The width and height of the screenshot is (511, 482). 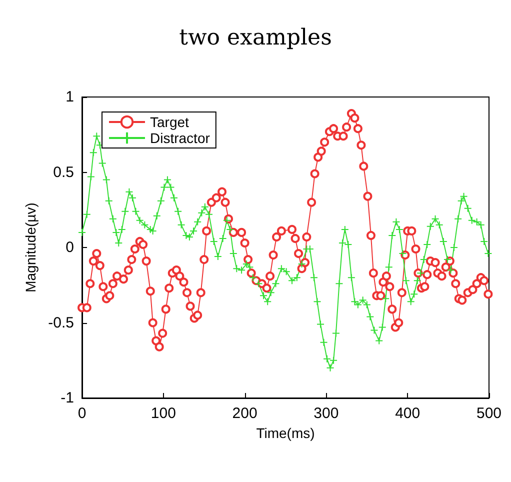 What do you see at coordinates (82, 413) in the screenshot?
I see `x-tick-label: 0` at bounding box center [82, 413].